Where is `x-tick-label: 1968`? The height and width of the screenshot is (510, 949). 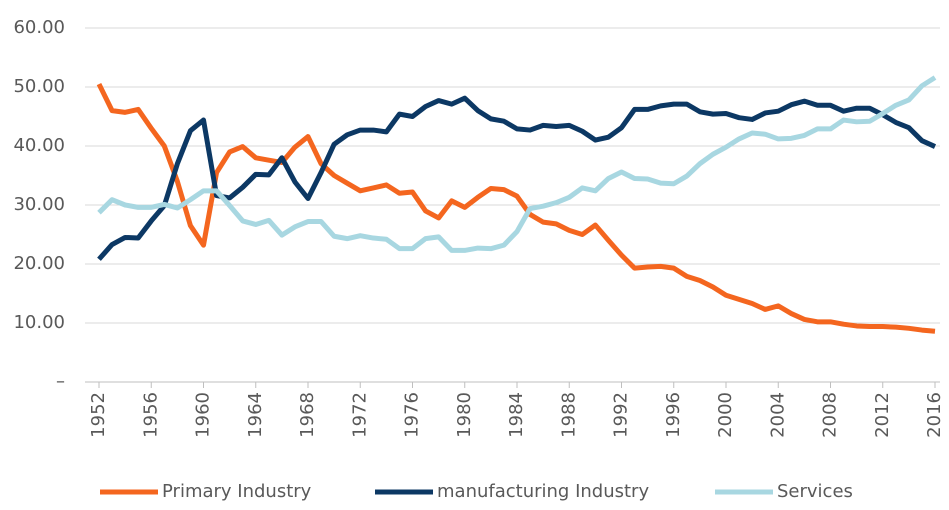 x-tick-label: 1968 is located at coordinates (307, 415).